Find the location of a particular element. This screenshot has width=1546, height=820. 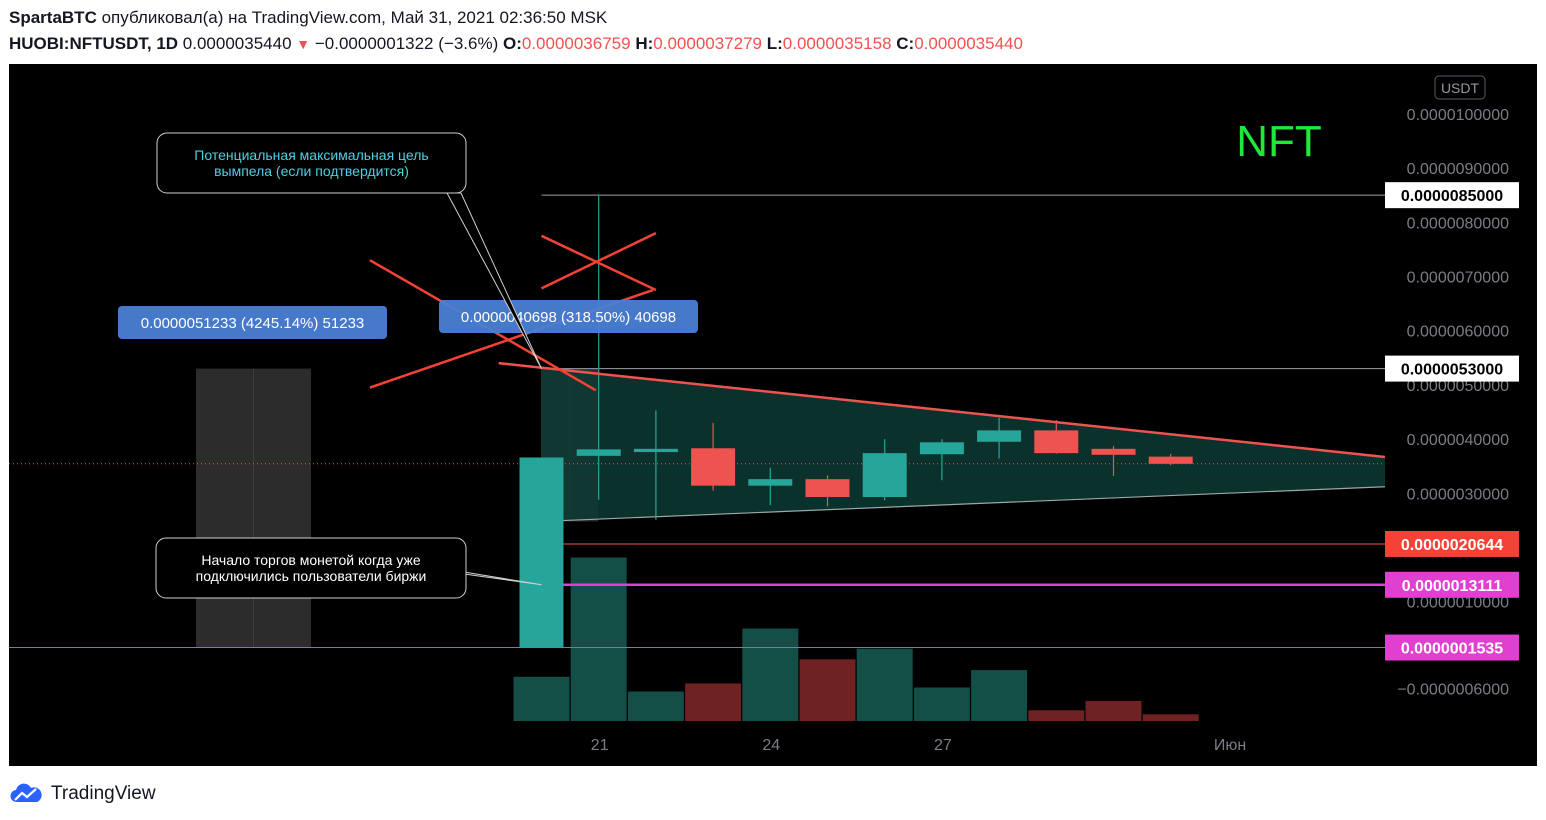

close-value: 0.0000035440 is located at coordinates (968, 43).